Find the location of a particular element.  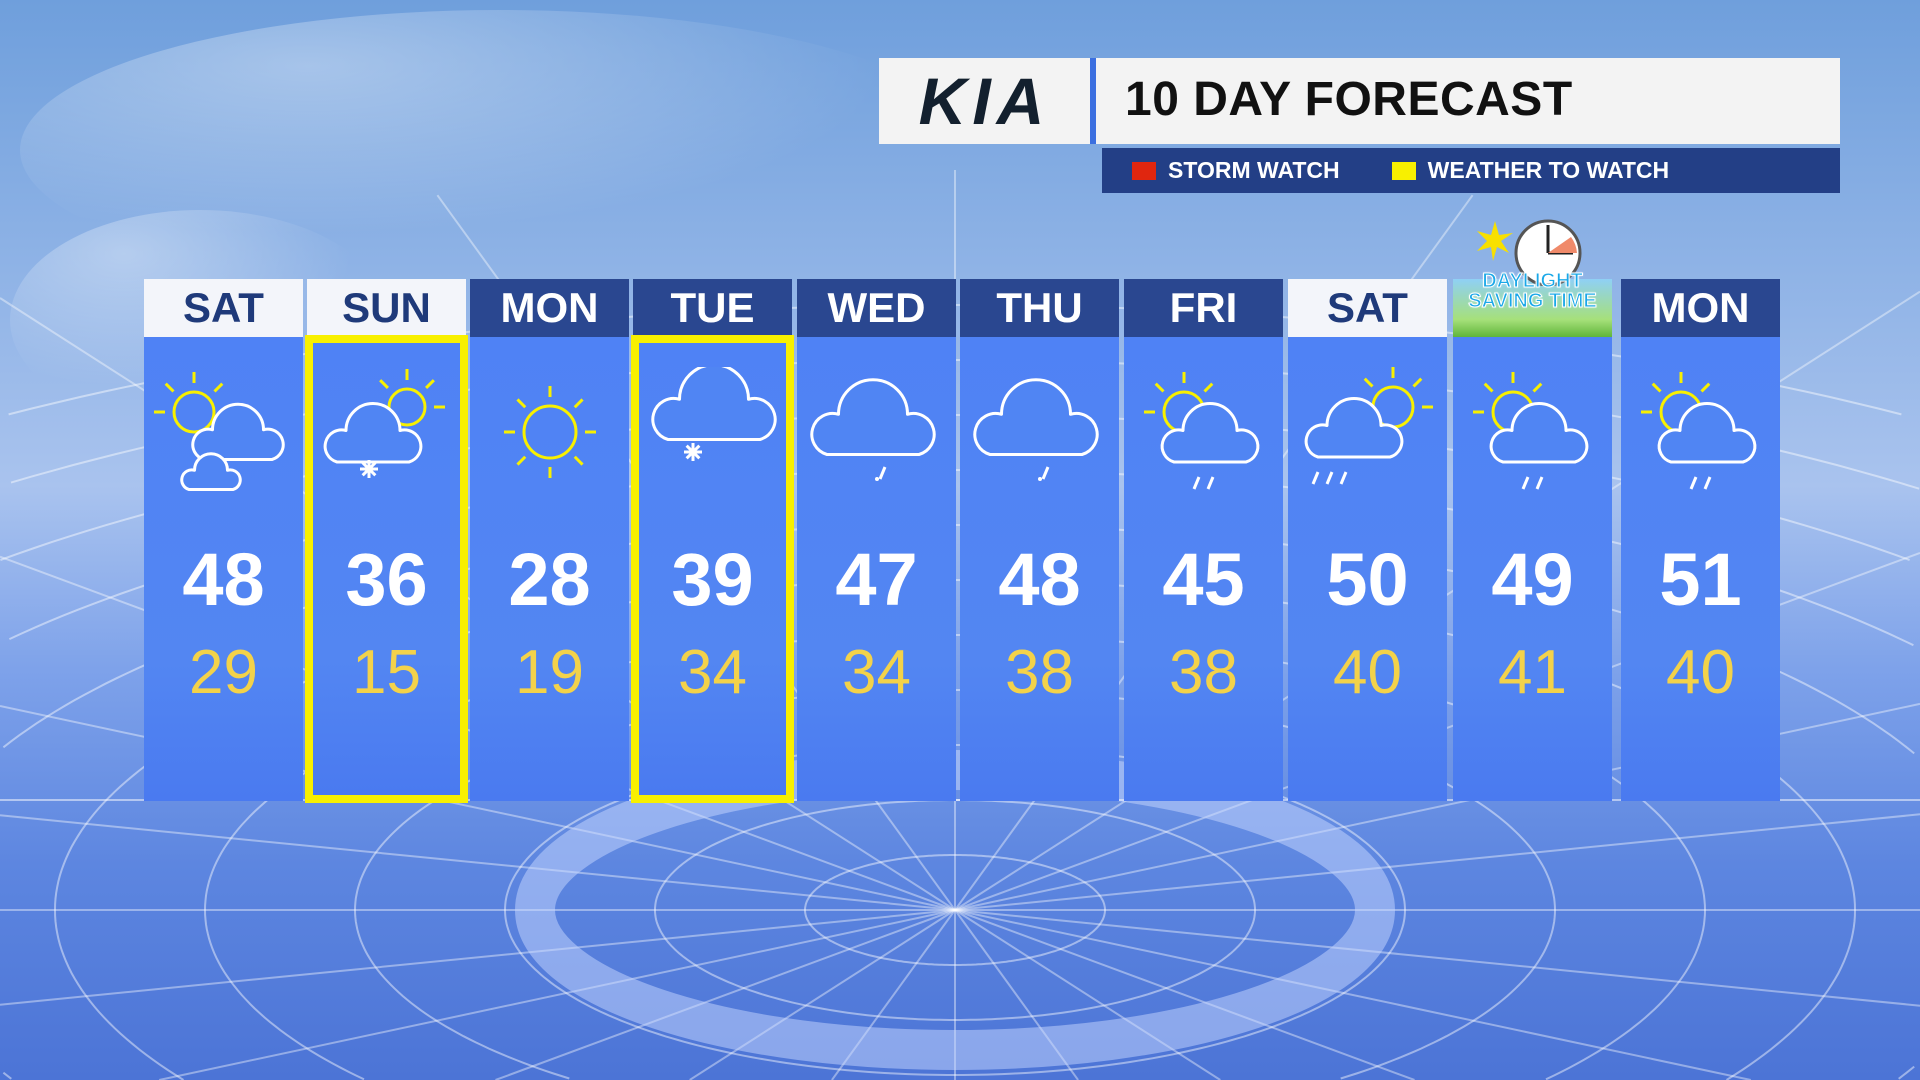

weather-to-watch-highlight: 39 34 is located at coordinates (712, 569).